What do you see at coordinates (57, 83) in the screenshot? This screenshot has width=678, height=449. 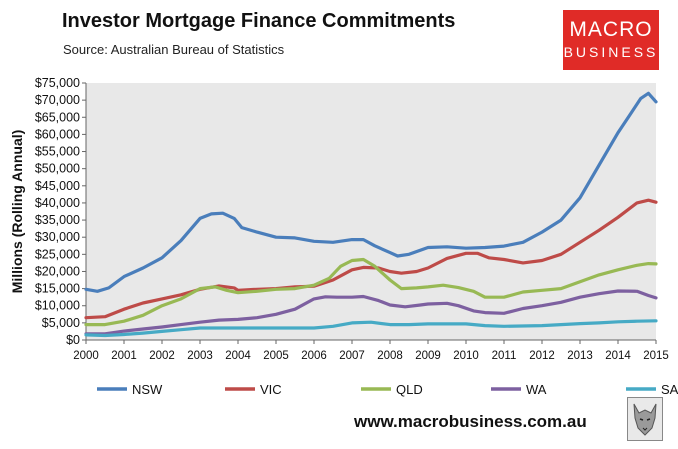 I see `y-tick-label: $75,000` at bounding box center [57, 83].